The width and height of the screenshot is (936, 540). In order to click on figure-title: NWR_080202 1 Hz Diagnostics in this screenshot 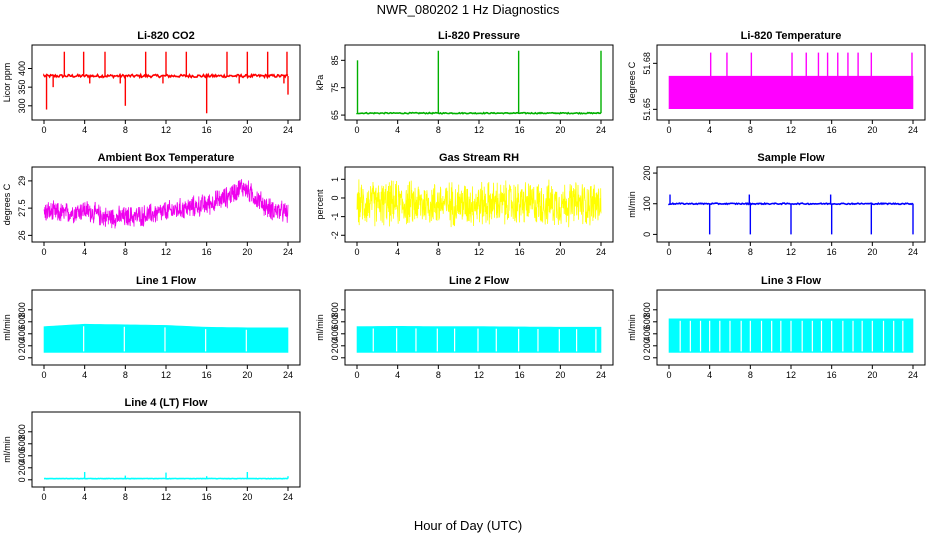, I will do `click(468, 9)`.